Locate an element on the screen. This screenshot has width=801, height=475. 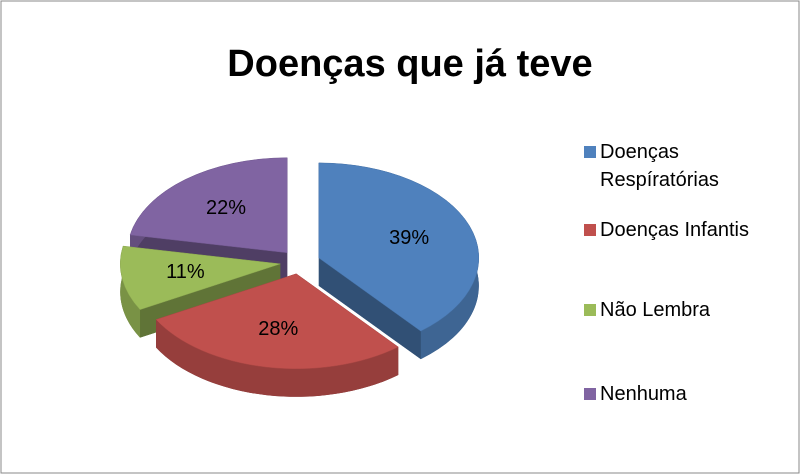
legend-label: Doenças Respíratórias is located at coordinates (659, 166).